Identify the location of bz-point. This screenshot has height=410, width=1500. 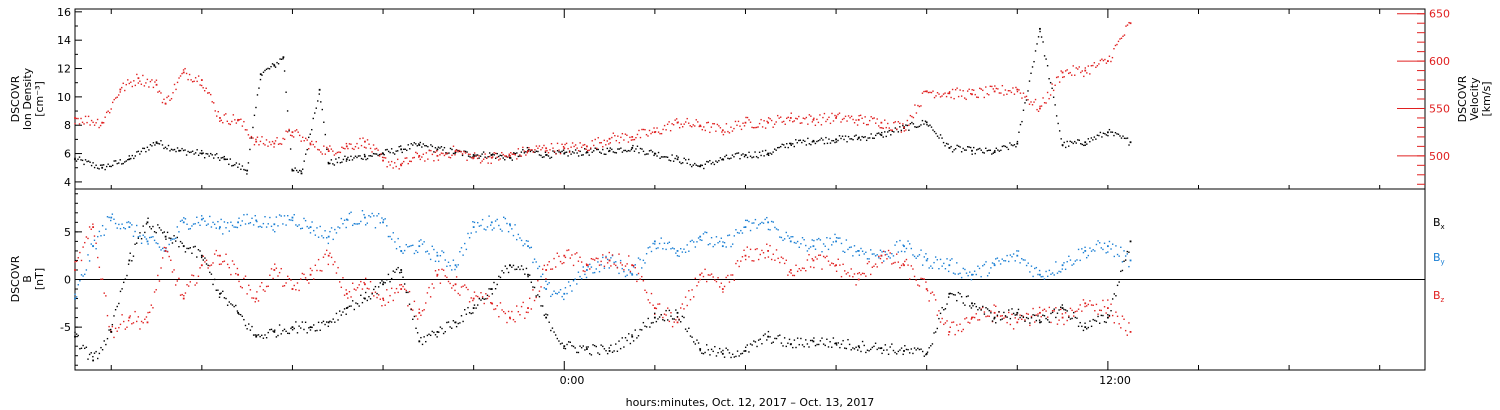
(310, 274).